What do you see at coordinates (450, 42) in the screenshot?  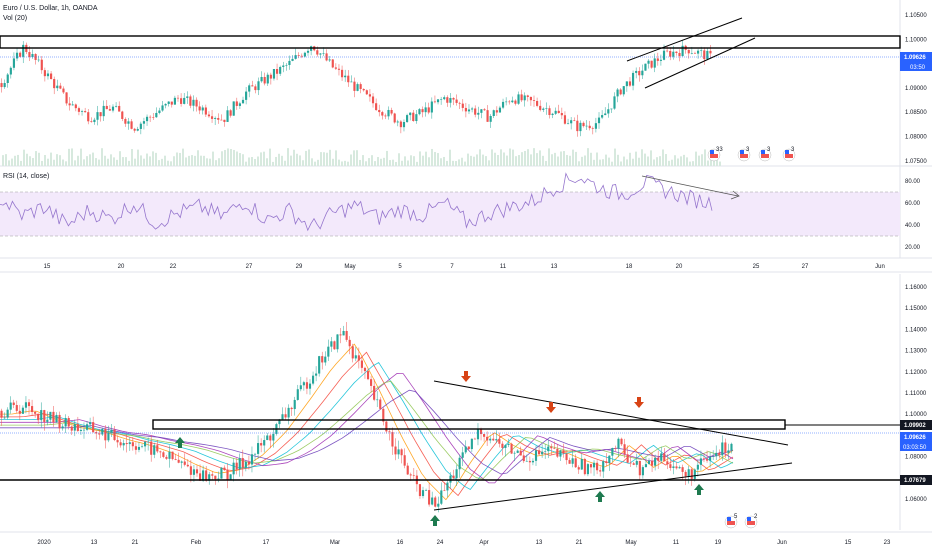 I see `top-resistance-zone` at bounding box center [450, 42].